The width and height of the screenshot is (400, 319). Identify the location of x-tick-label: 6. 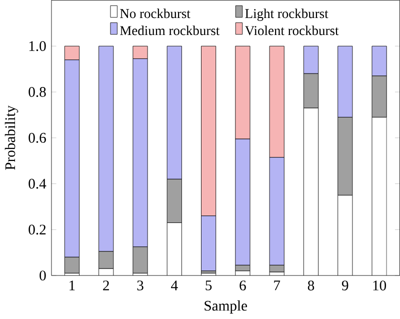
(243, 285).